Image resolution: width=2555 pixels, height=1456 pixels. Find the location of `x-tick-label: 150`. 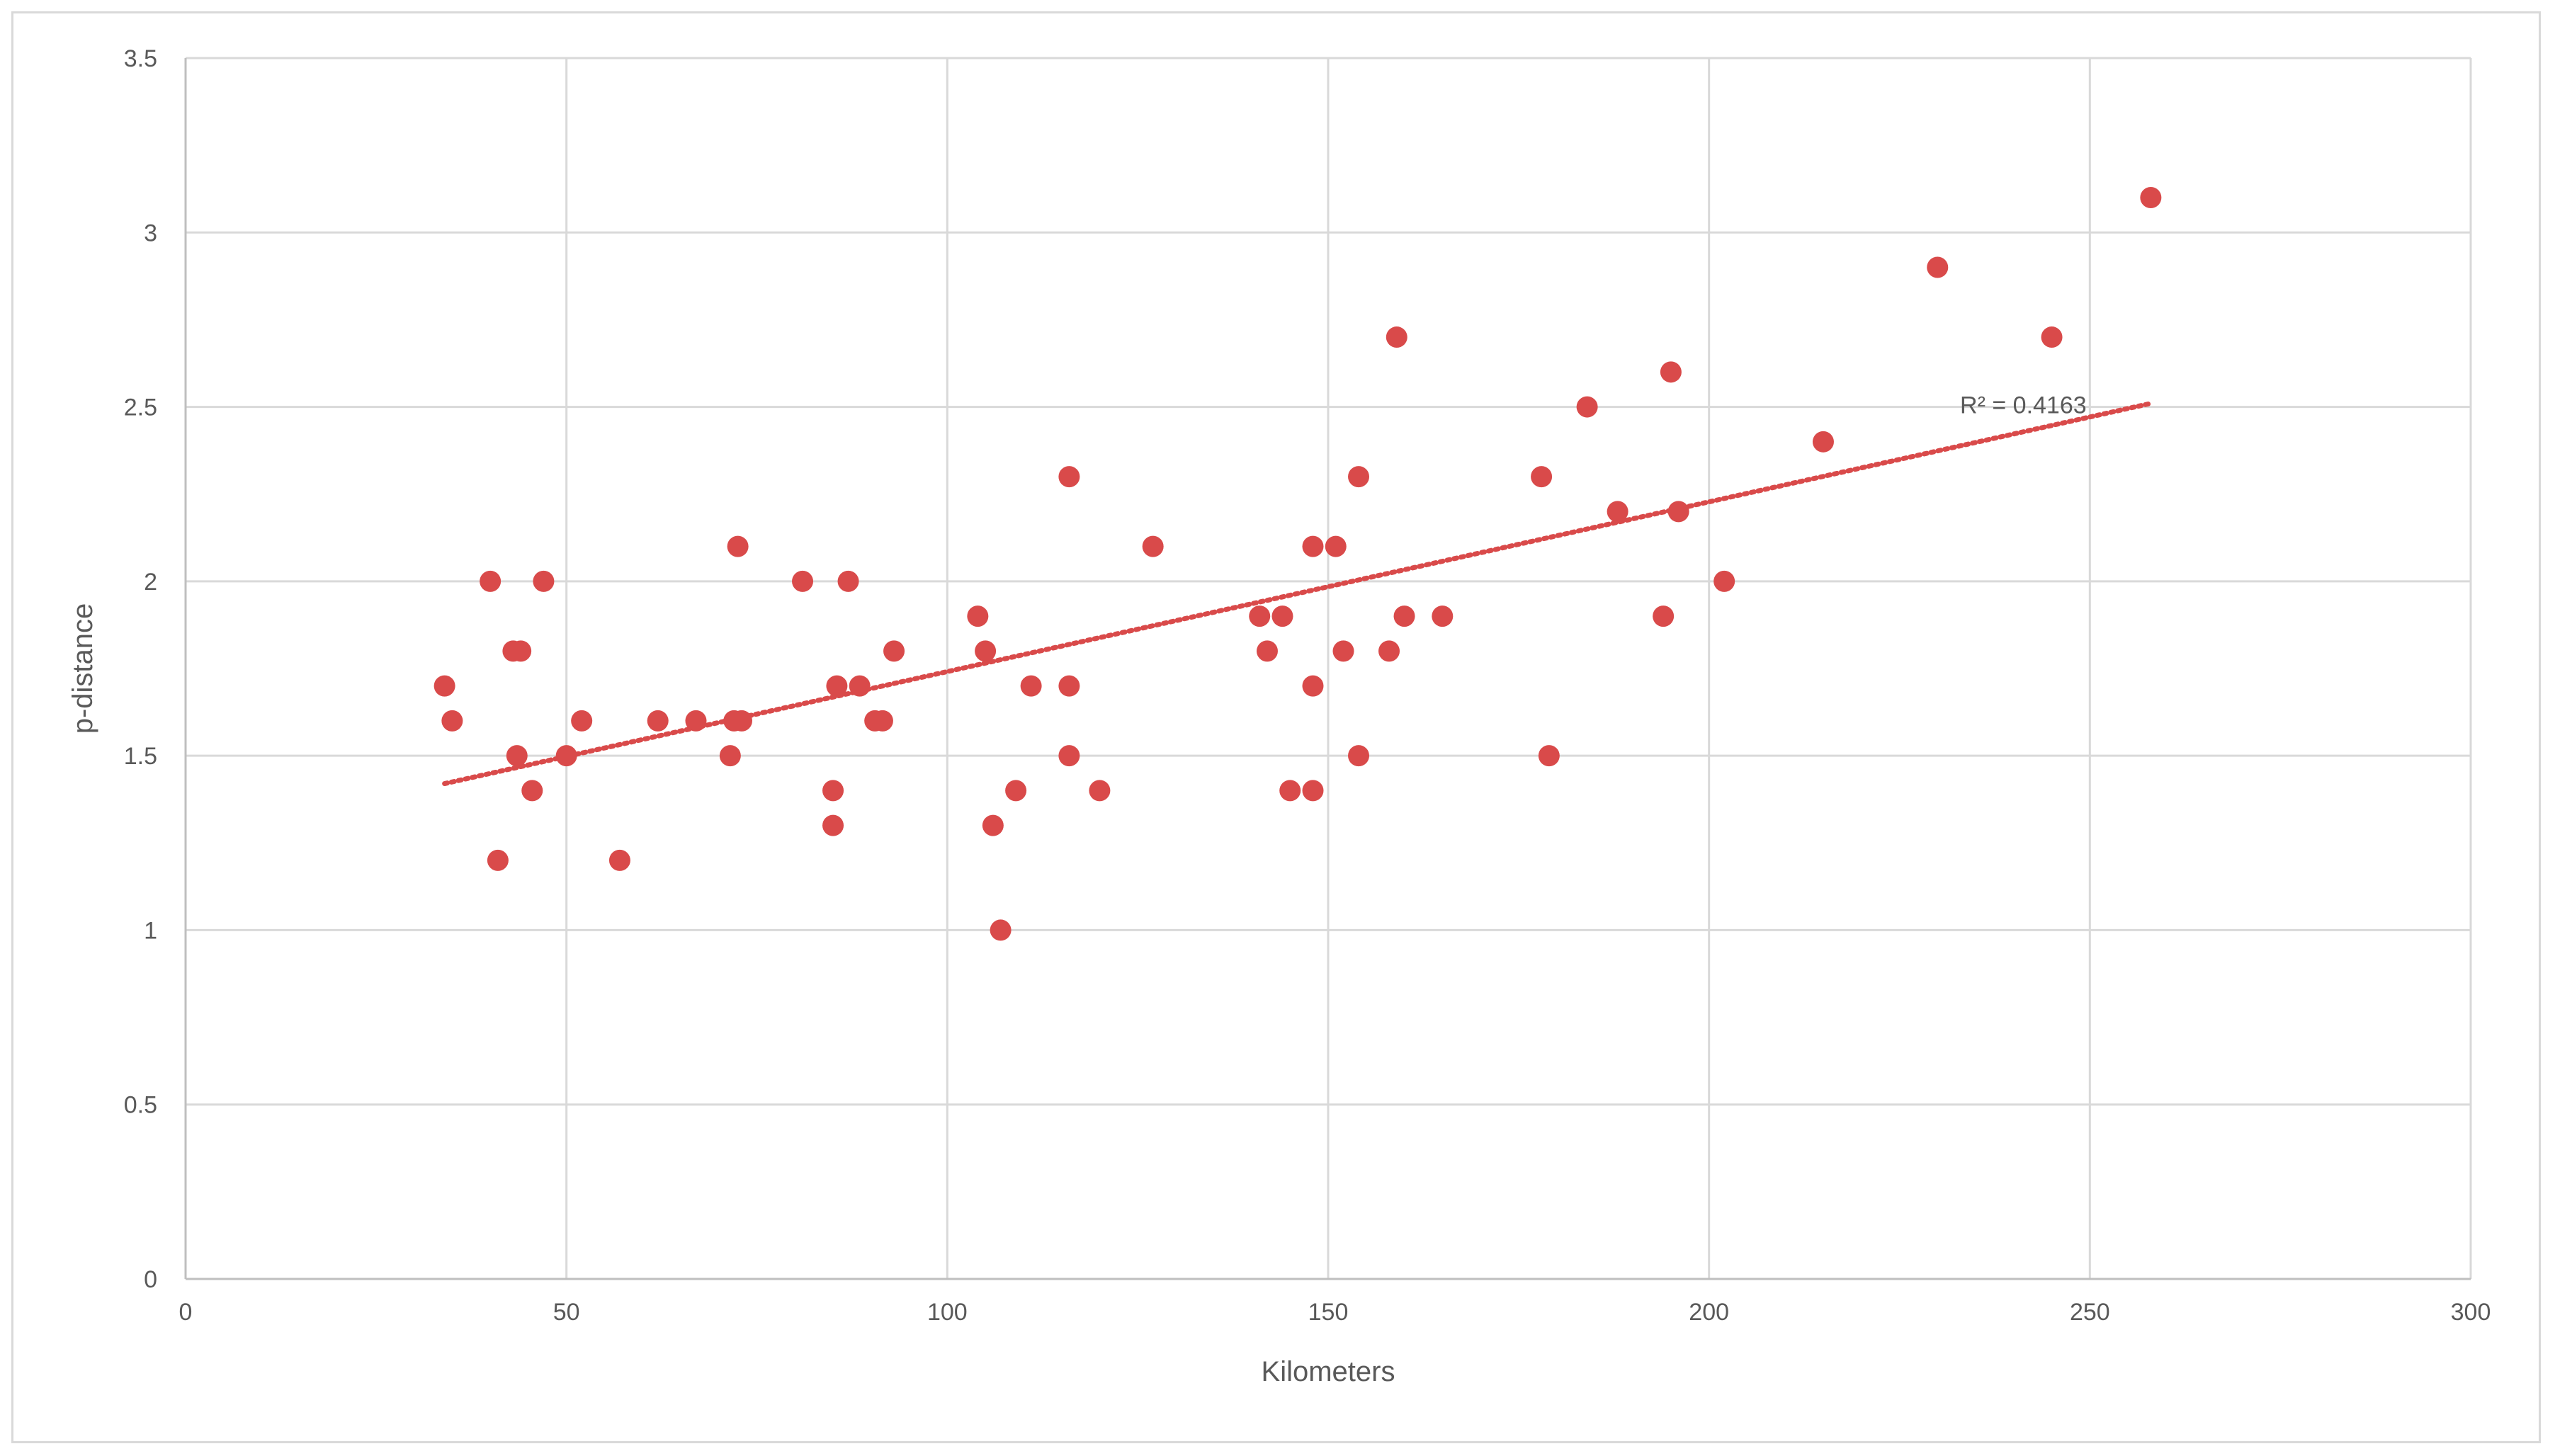

x-tick-label: 150 is located at coordinates (1328, 1313).